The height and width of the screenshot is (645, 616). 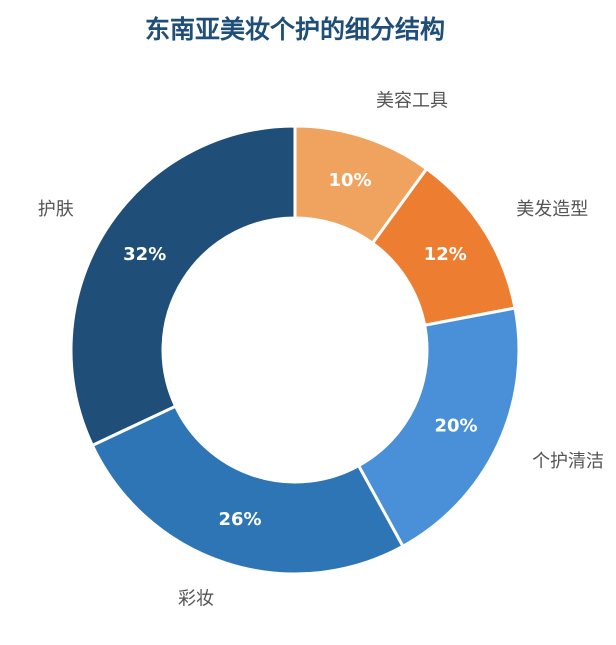 I want to click on slice-value-label: 20%, so click(x=456, y=425).